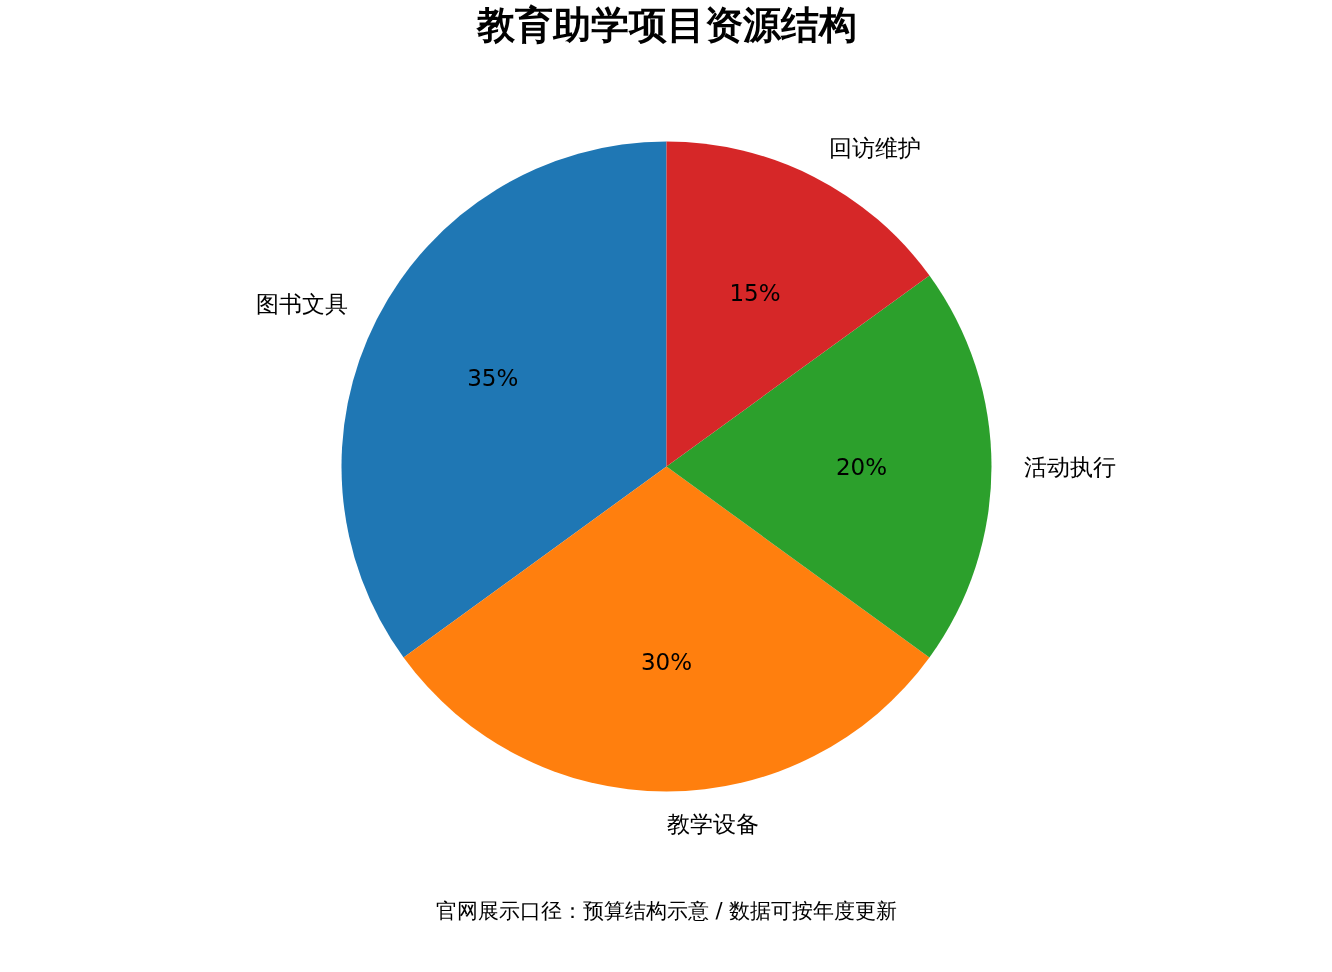  What do you see at coordinates (493, 377) in the screenshot?
I see `data-label: 35%` at bounding box center [493, 377].